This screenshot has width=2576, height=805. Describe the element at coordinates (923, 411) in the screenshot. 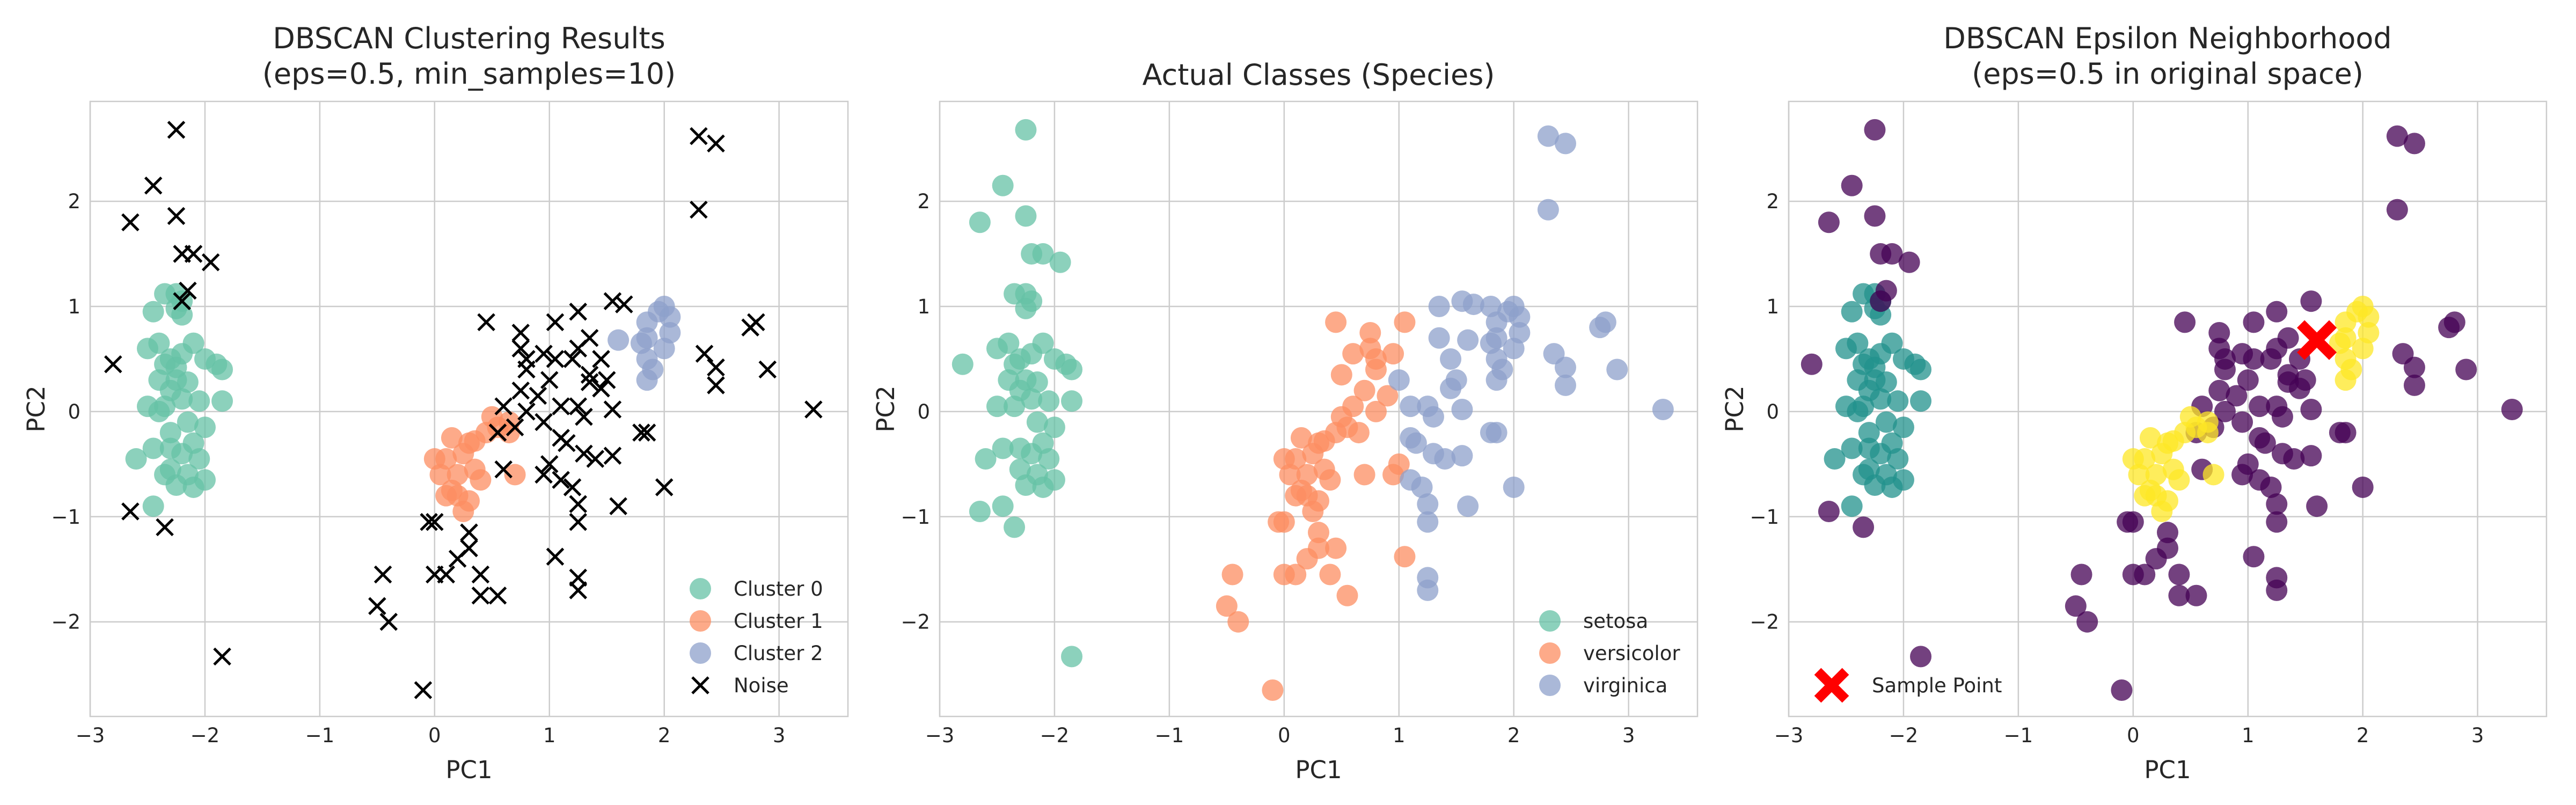

I see `y-tick-label: 0` at that location.